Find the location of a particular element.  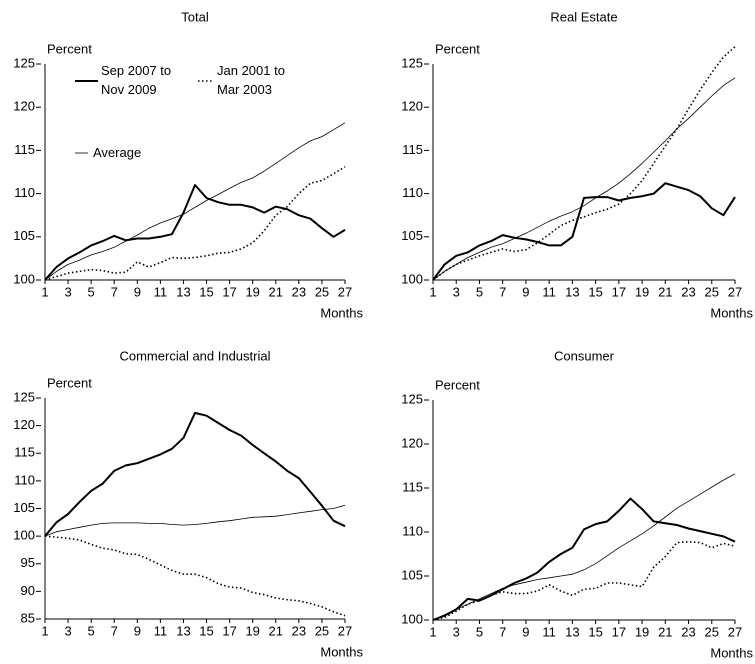

chart-title: Commercial and Industrial is located at coordinates (194, 355).